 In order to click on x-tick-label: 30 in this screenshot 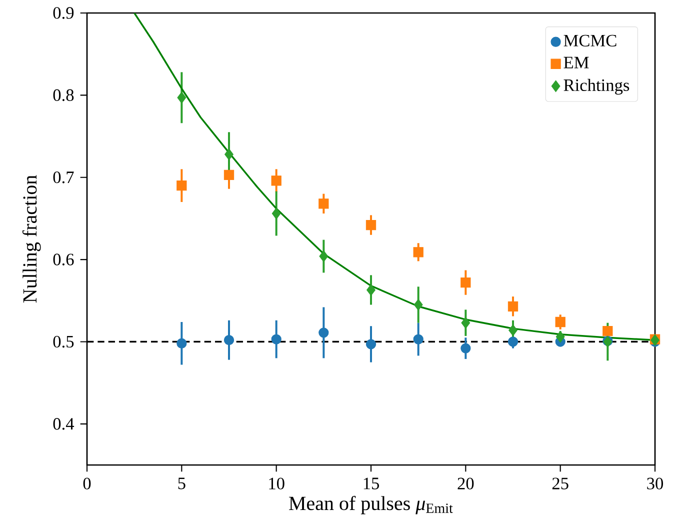, I will do `click(655, 484)`.